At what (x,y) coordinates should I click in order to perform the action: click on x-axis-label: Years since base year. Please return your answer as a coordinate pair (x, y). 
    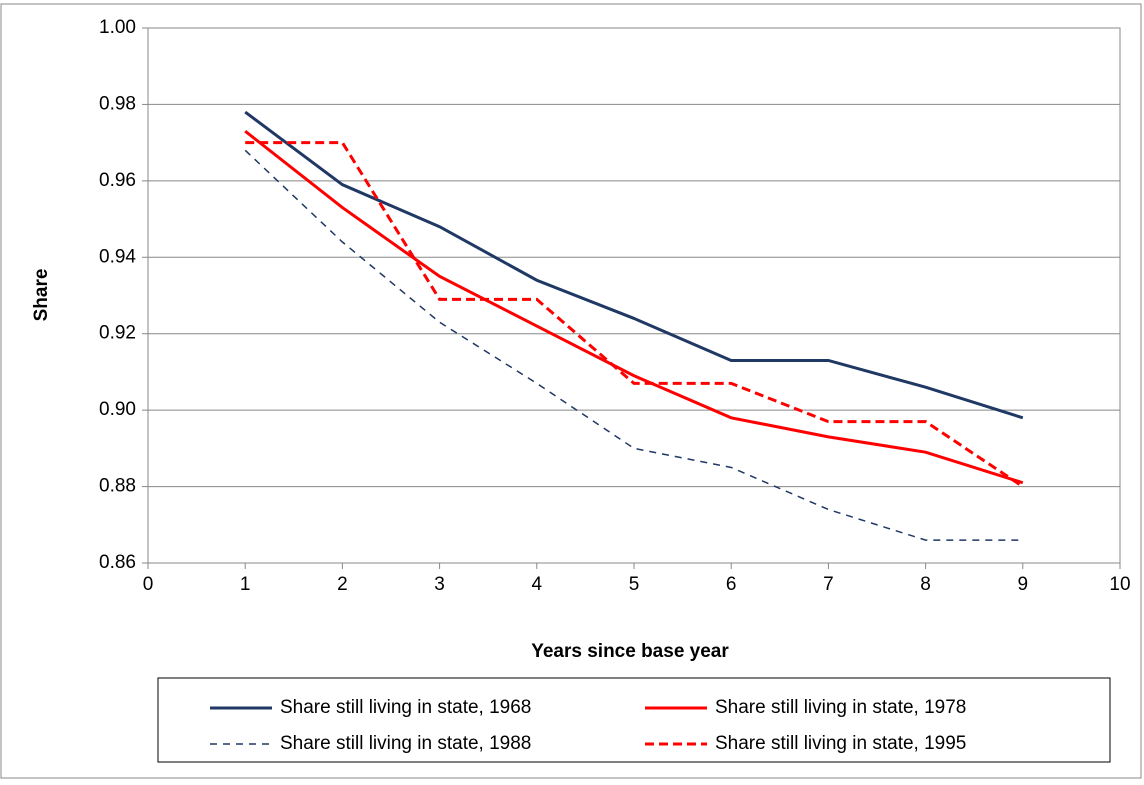
    Looking at the image, I should click on (630, 651).